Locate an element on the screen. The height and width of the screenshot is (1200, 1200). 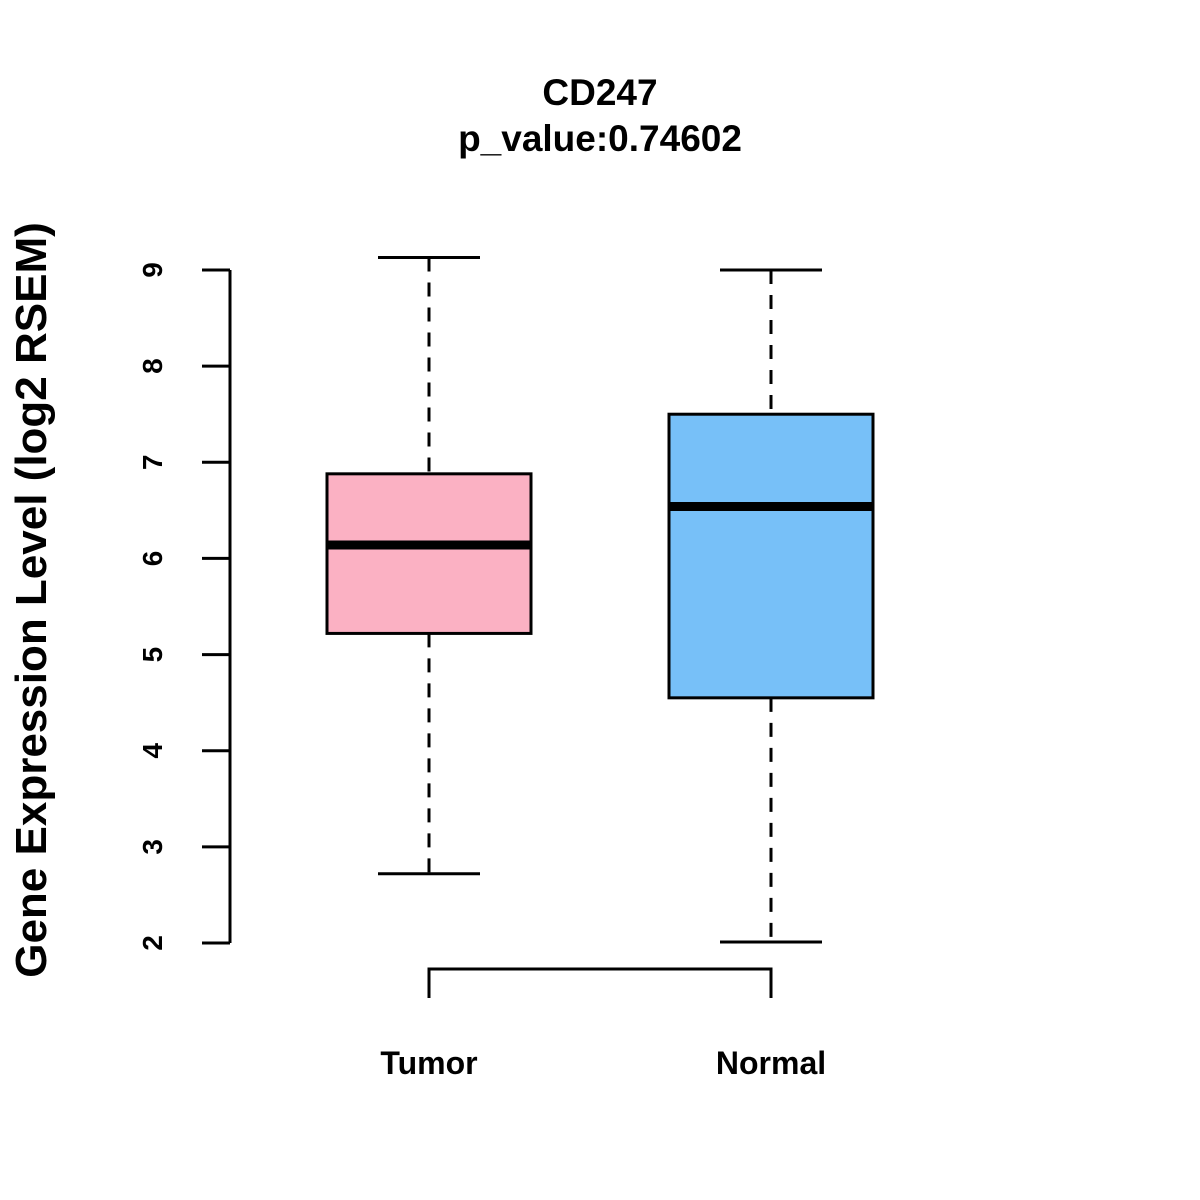
y-tick-label: 5 is located at coordinates (152, 655).